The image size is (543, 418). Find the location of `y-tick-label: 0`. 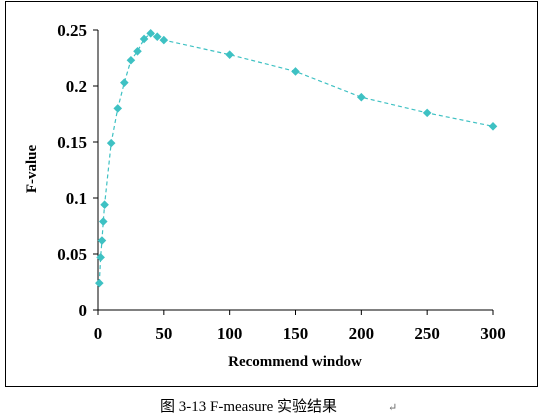

y-tick-label: 0 is located at coordinates (83, 310).